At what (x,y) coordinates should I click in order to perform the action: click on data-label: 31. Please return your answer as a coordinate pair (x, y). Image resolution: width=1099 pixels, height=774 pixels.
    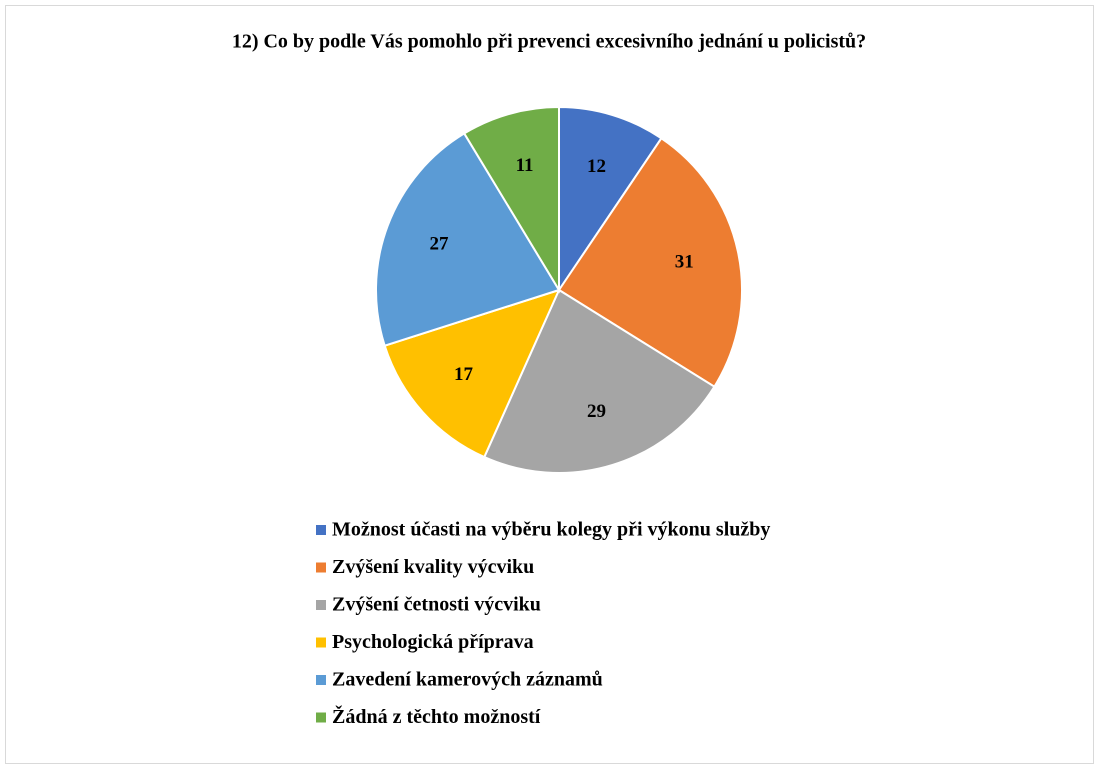
    Looking at the image, I should click on (684, 262).